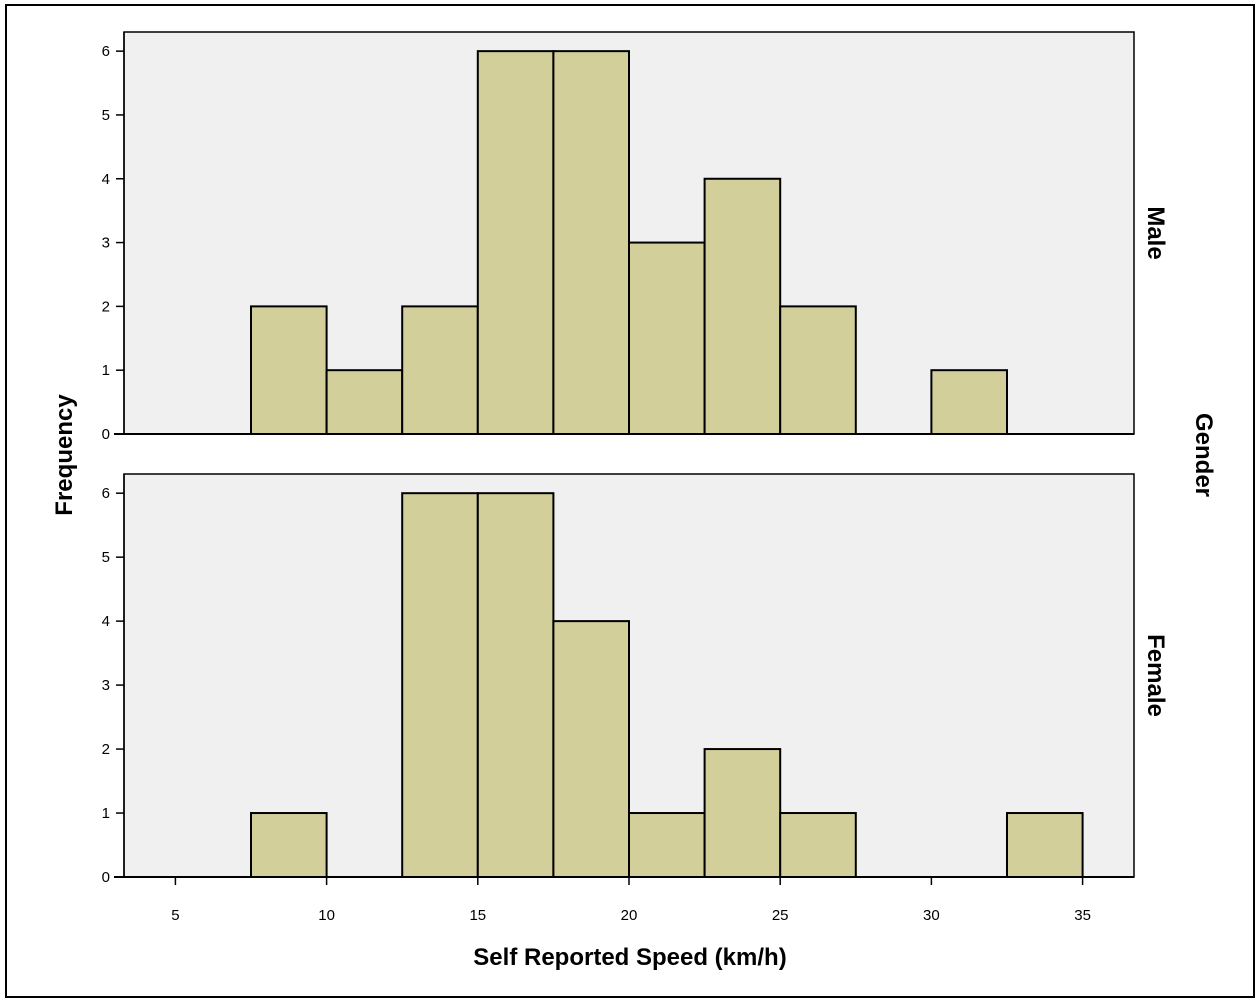  I want to click on x-axis-title: Self Reported Speed (km/h), so click(629, 957).